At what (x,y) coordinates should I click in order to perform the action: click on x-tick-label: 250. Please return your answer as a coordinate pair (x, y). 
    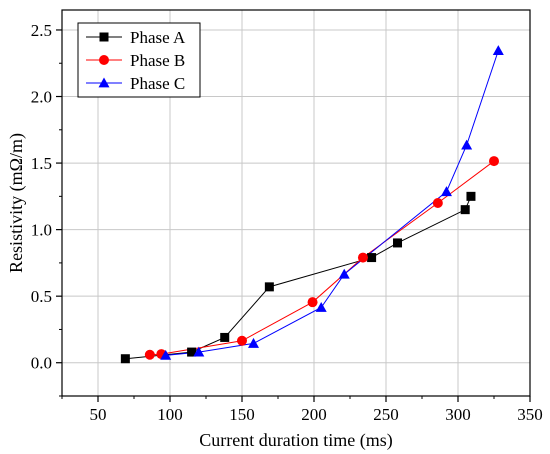
    Looking at the image, I should click on (386, 414).